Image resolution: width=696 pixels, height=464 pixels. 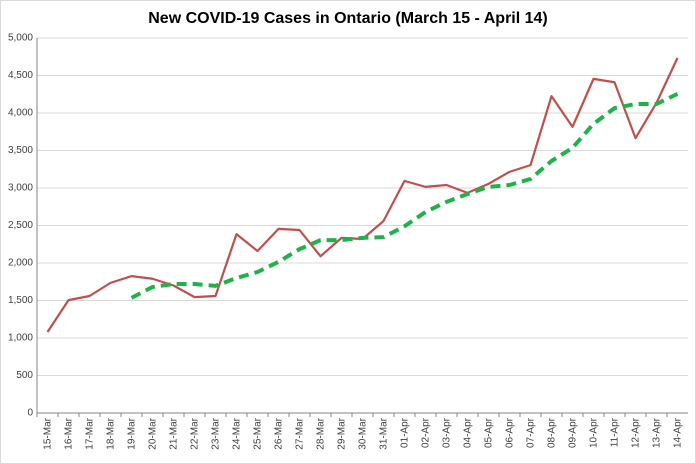 What do you see at coordinates (195, 433) in the screenshot?
I see `x-tick-label: 22-Mar` at bounding box center [195, 433].